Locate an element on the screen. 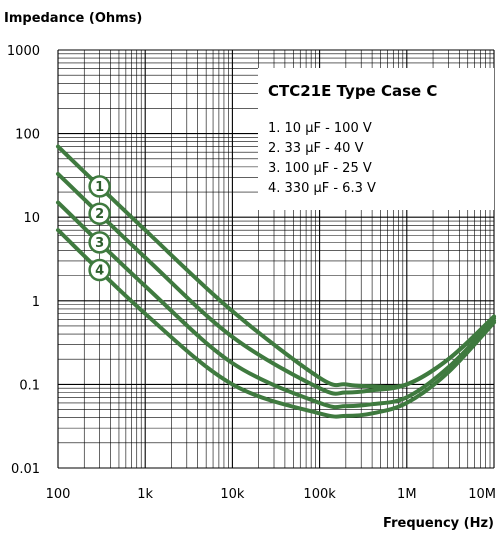 Image resolution: width=499 pixels, height=533 pixels. y-tick-label: 1000 is located at coordinates (23, 51).